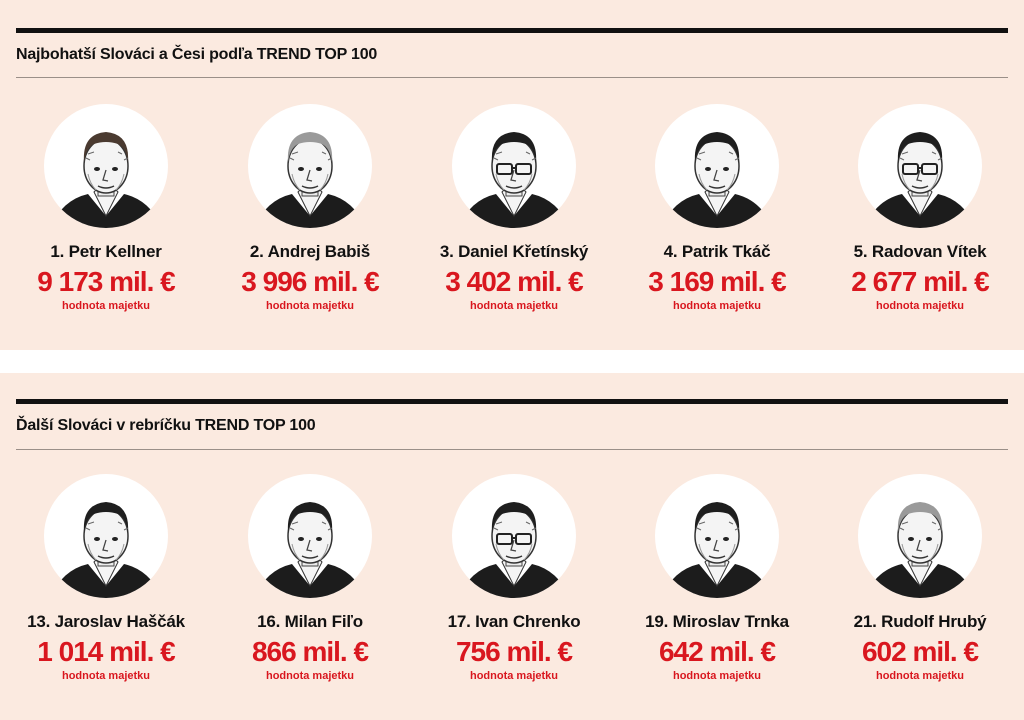 Image resolution: width=1024 pixels, height=720 pixels. What do you see at coordinates (106, 621) in the screenshot?
I see `person-name: 13. Jaroslav Haščák` at bounding box center [106, 621].